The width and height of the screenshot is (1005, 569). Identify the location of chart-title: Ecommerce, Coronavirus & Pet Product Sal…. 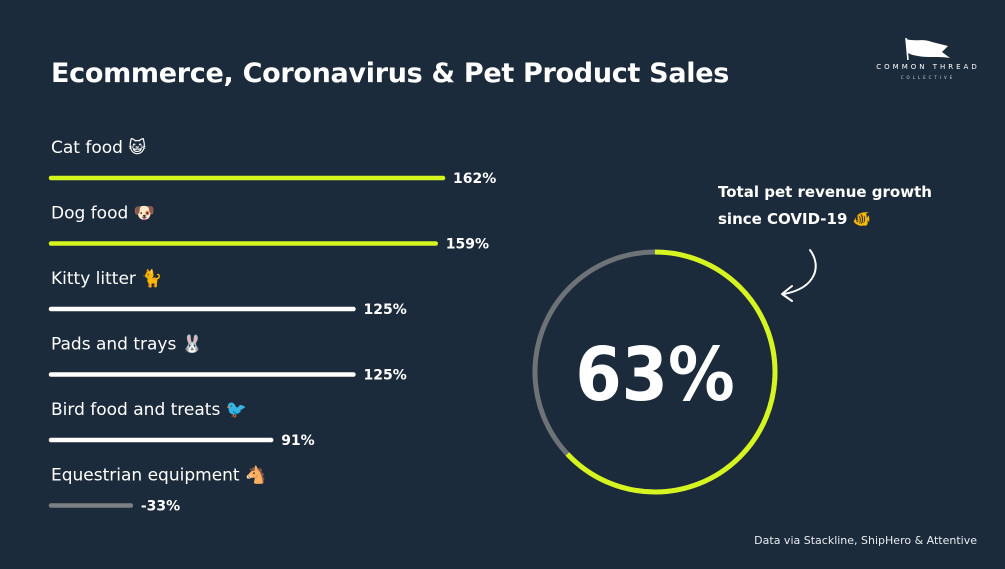
(390, 73).